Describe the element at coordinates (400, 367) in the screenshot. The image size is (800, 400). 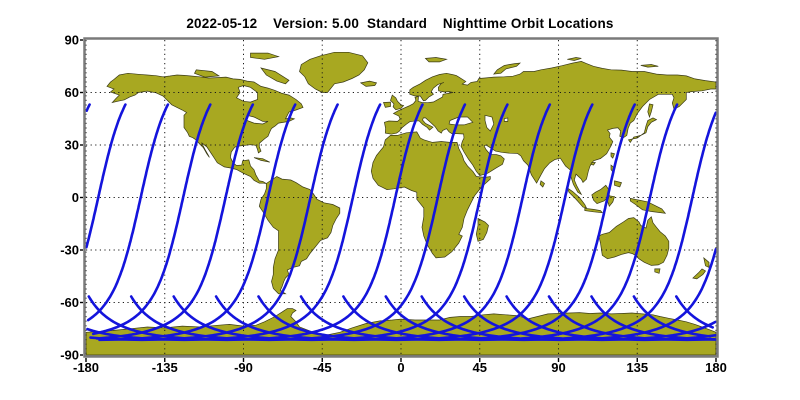
I see `x-tick-label: 0` at that location.